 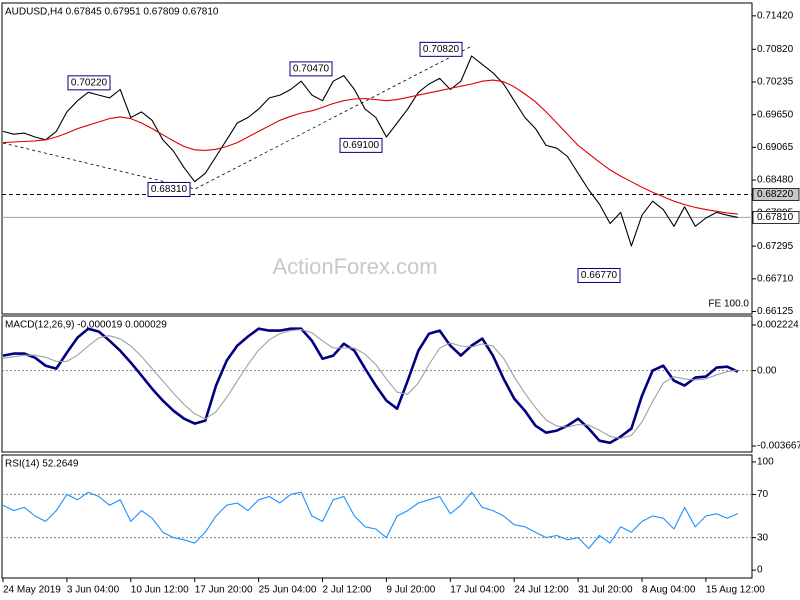 What do you see at coordinates (763, 537) in the screenshot?
I see `y-tick-label: 30` at bounding box center [763, 537].